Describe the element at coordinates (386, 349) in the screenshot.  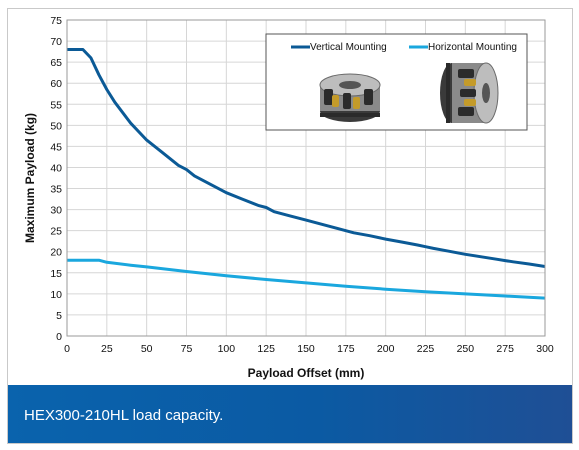
I see `x-tick-label: 200` at that location.